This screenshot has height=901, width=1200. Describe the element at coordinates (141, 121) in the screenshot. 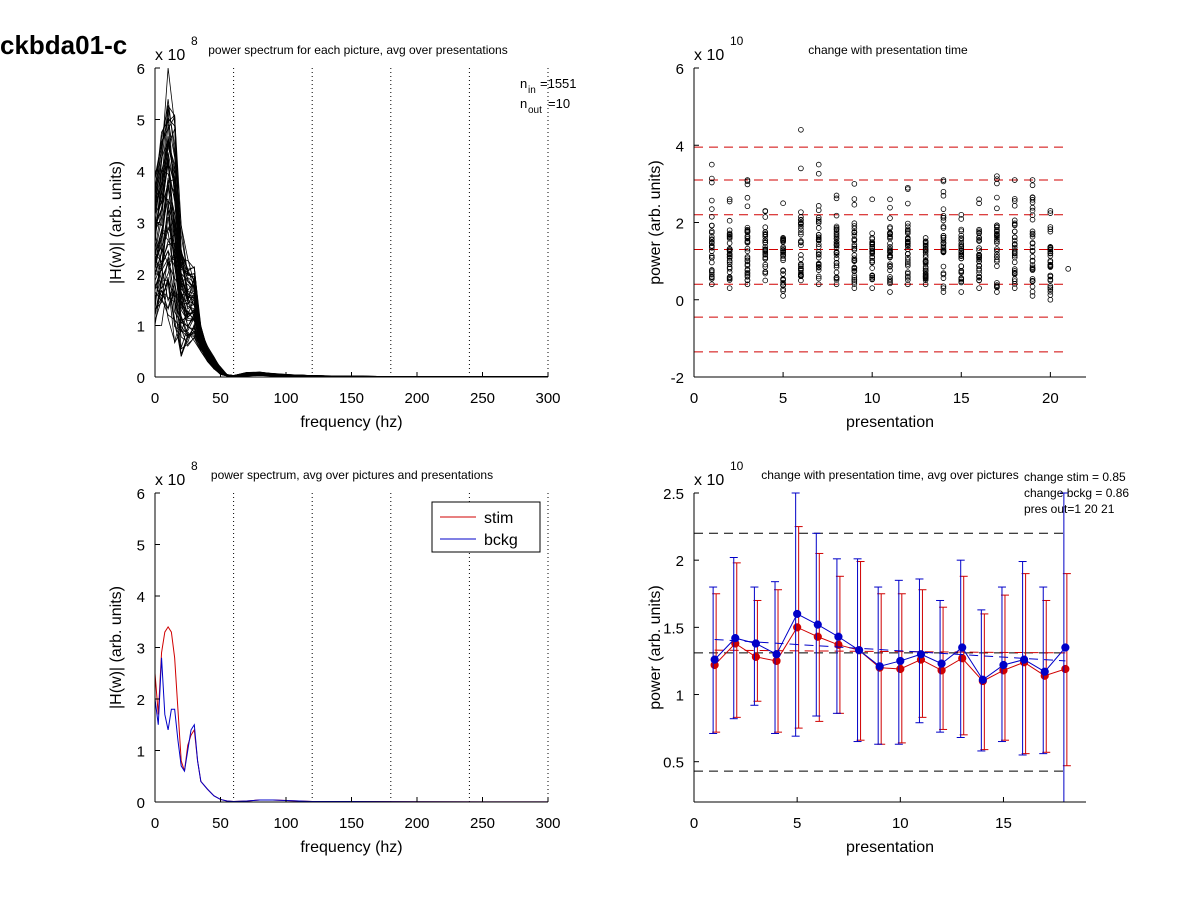

I see `y-tick-label: 5` at that location.